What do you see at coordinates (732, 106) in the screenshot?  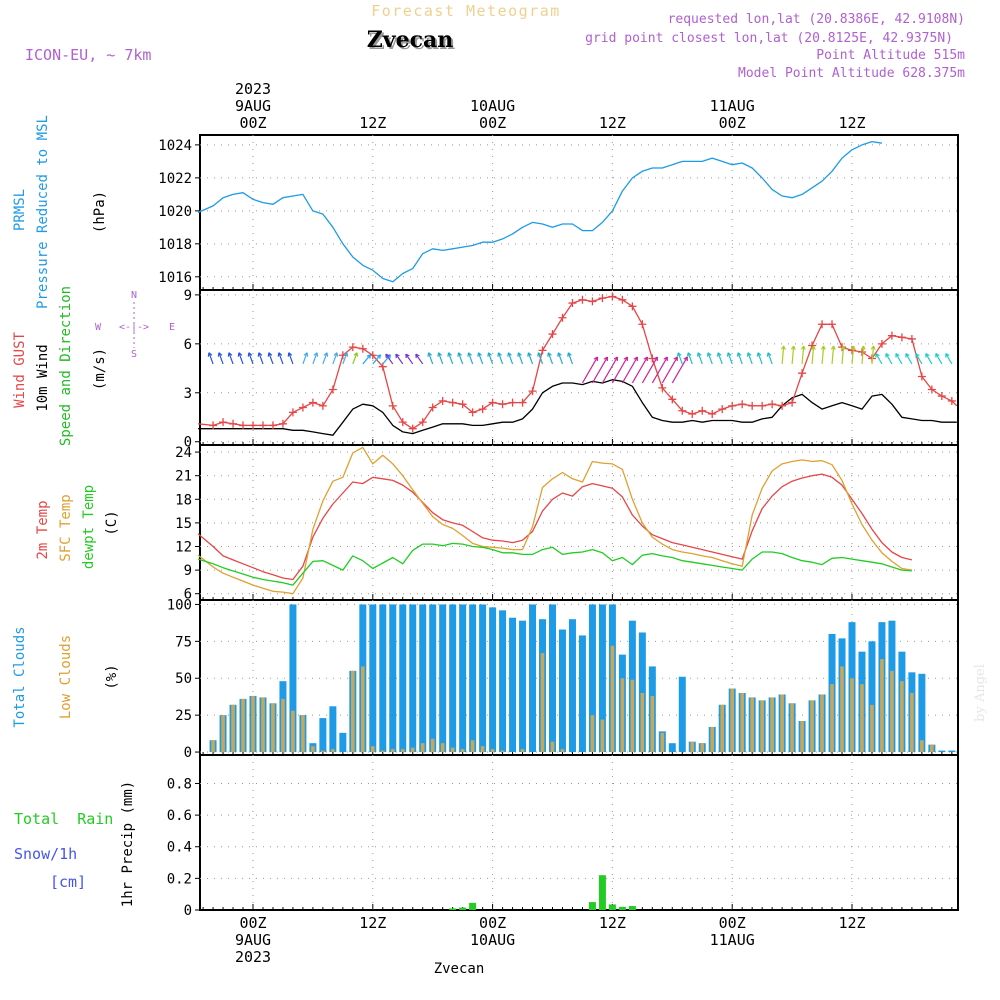 I see `top-axis-label: 11AUG` at bounding box center [732, 106].